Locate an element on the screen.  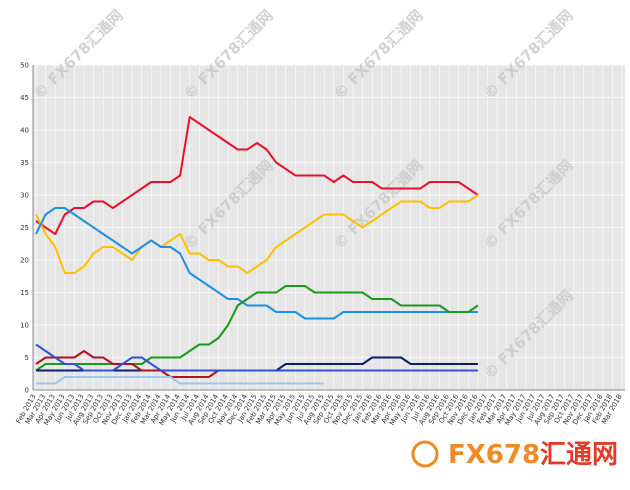
y-tick-label: 5 is located at coordinates (27, 358).